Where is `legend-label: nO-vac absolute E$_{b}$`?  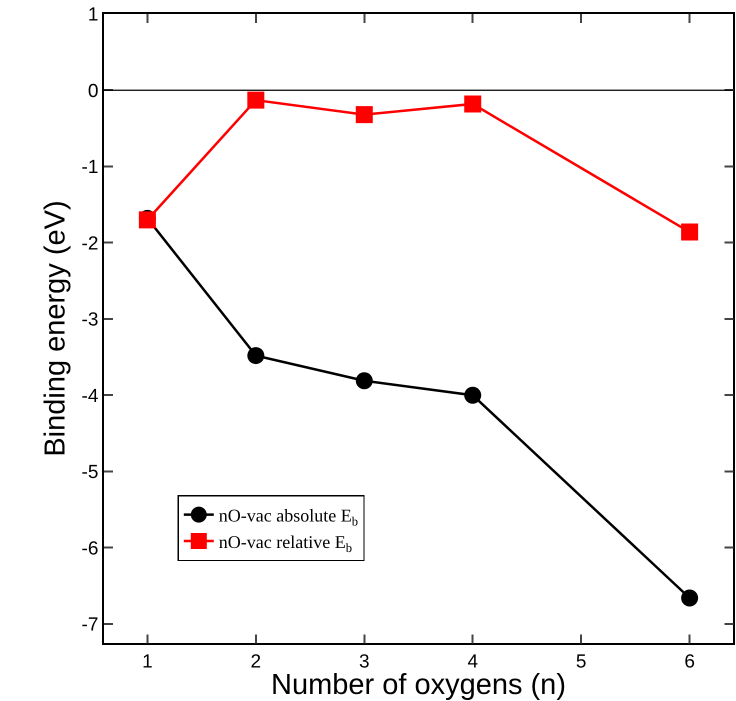
legend-label: nO-vac absolute E$_{b}$ is located at coordinates (288, 517).